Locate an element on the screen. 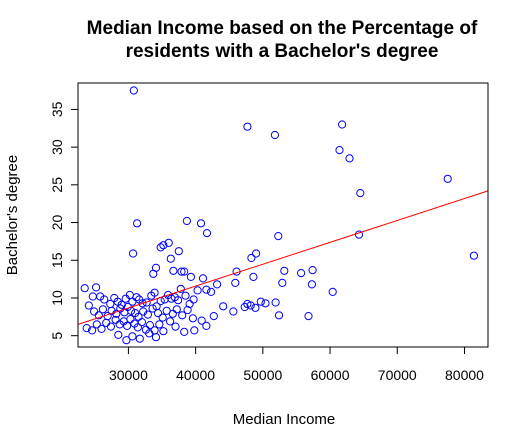  y-tick-label: 5 is located at coordinates (57, 336).